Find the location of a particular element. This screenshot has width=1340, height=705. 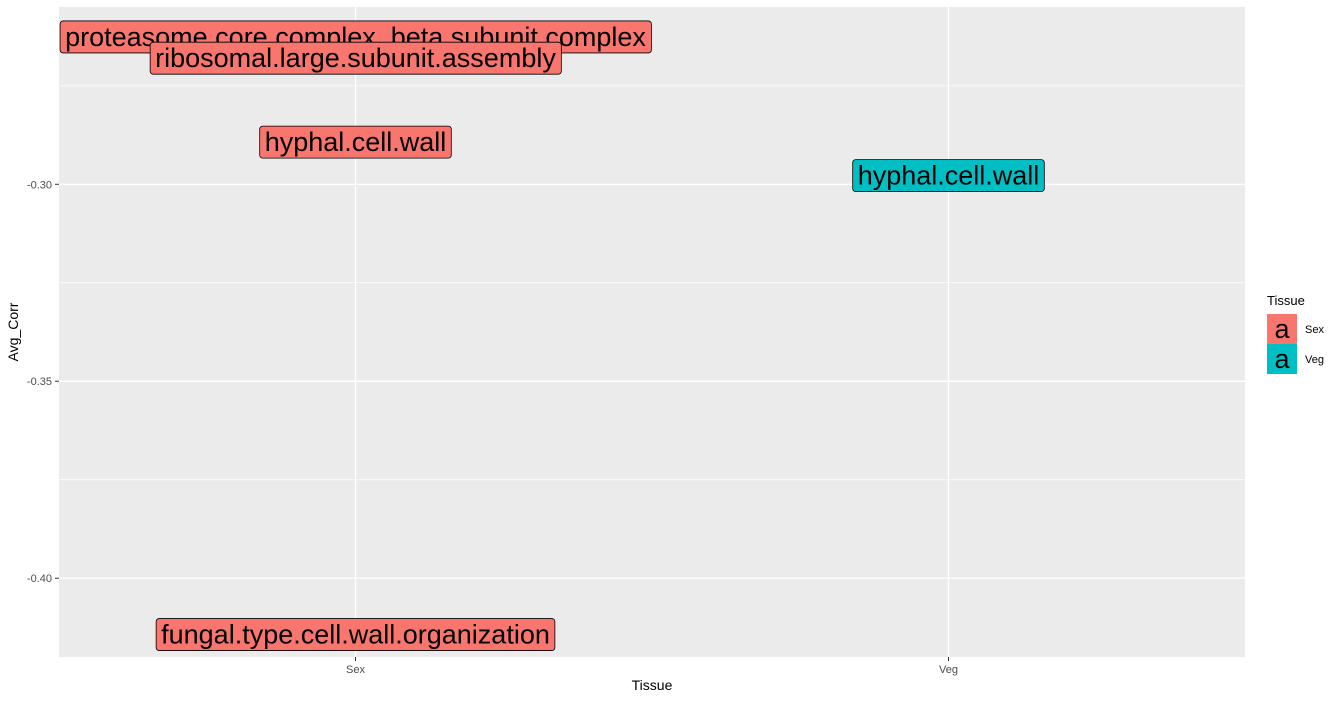

x-tick-label: Sex is located at coordinates (355, 670).